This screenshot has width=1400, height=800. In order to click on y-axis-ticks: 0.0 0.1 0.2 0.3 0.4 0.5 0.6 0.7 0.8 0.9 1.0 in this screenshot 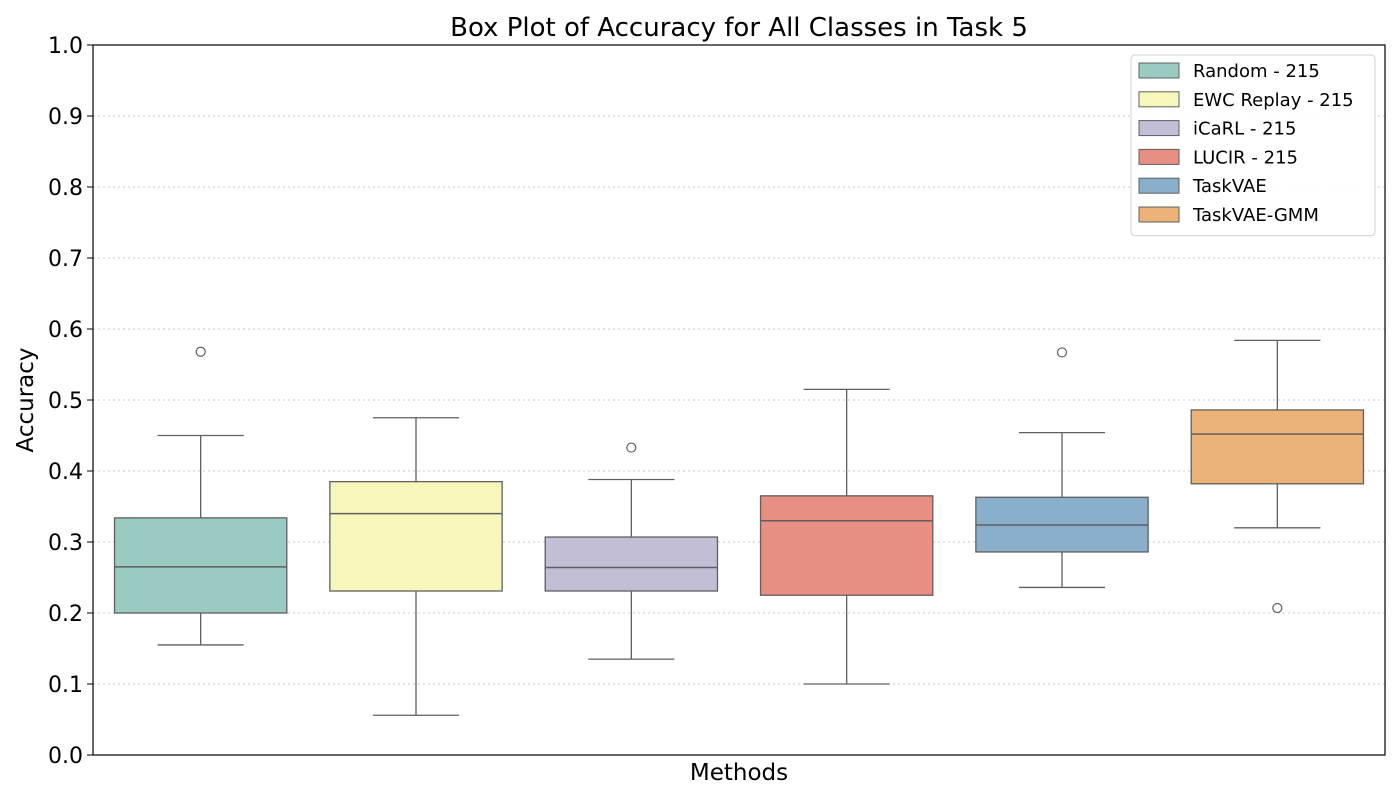, I will do `click(70, 401)`.